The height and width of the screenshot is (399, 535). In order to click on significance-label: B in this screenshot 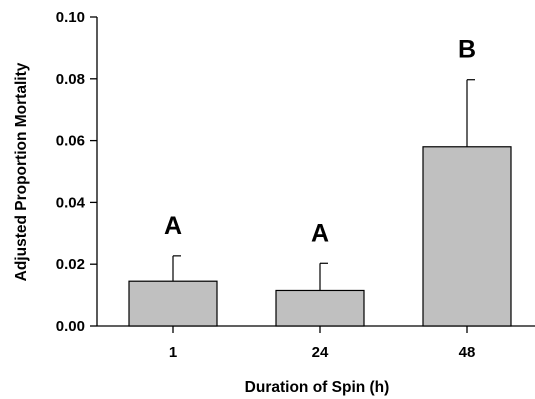, I will do `click(467, 50)`.